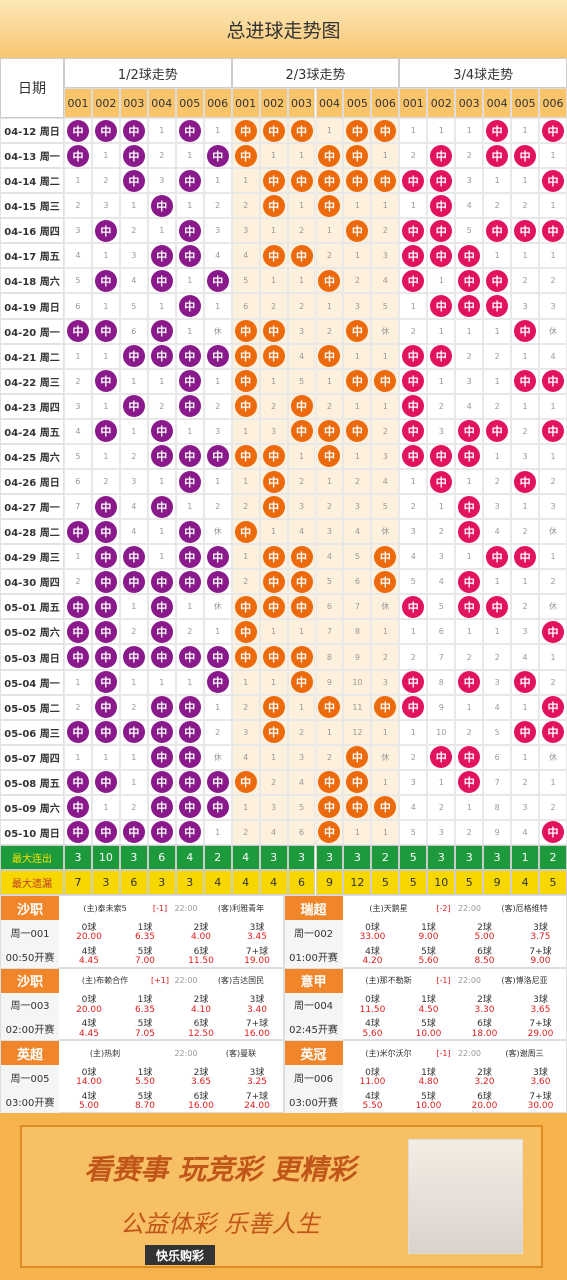 This screenshot has height=1280, width=567. What do you see at coordinates (497, 883) in the screenshot?
I see `stat-value: 9` at bounding box center [497, 883].